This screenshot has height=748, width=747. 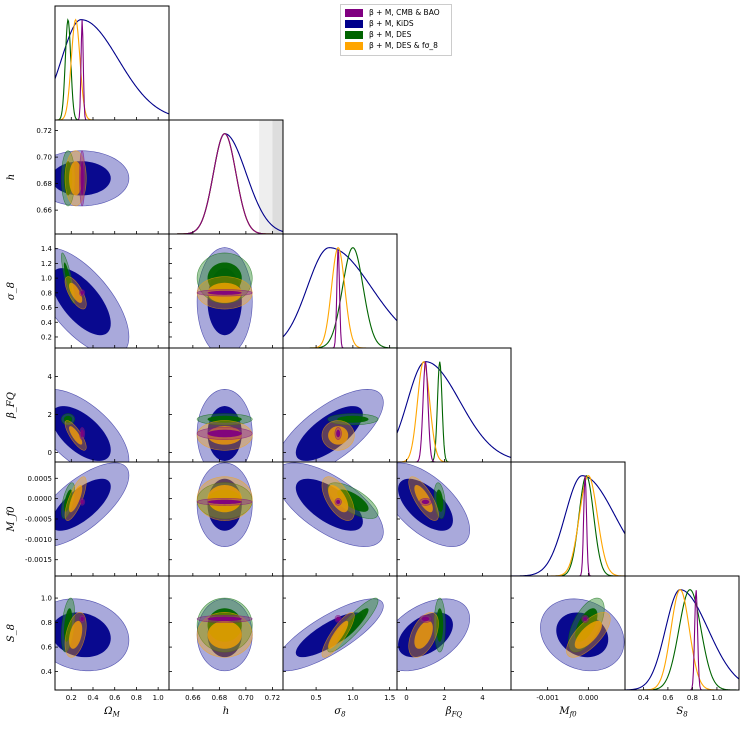 I want to click on legend-entry-cmb-bao: β + M, CMB & BAO, so click(x=396, y=12).